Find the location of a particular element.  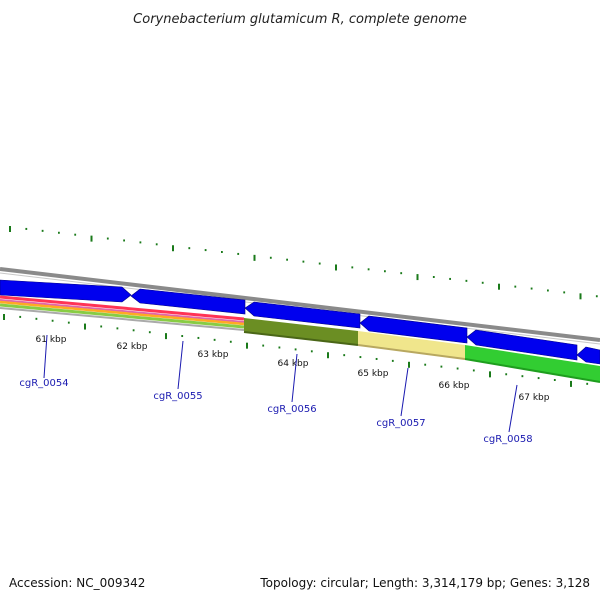

feature-stripes is located at coordinates (122, 313).